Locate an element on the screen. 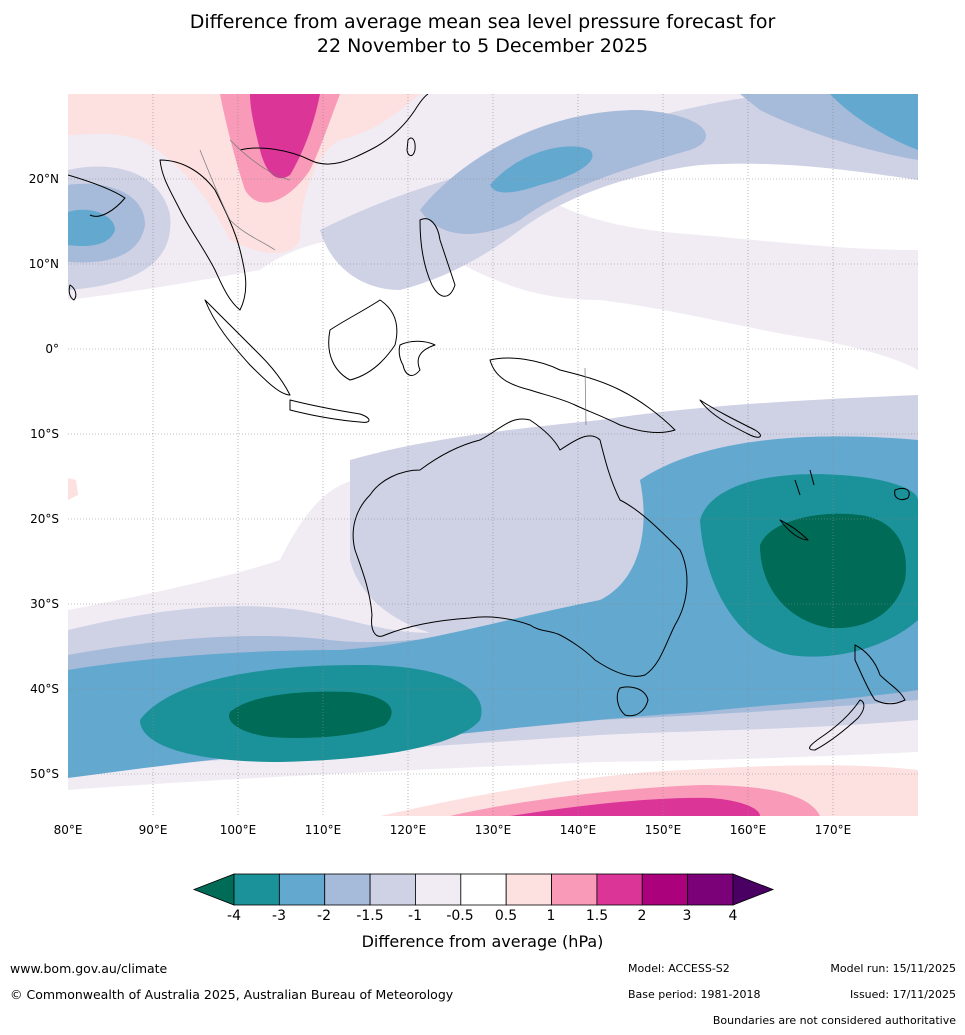  lon-label-80e: 80°E is located at coordinates (68, 830).